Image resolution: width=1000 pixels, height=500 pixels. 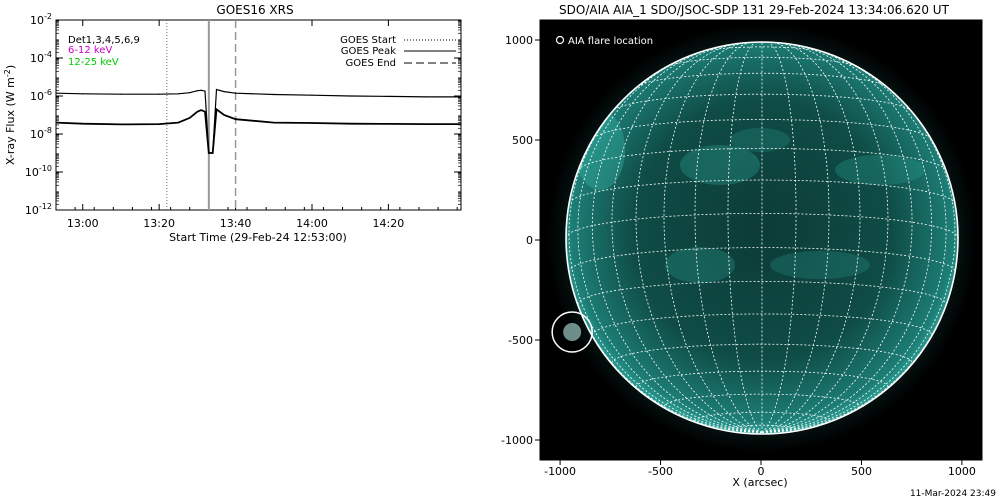 What do you see at coordinates (560, 40) in the screenshot?
I see `aia-legend-symbol` at bounding box center [560, 40].